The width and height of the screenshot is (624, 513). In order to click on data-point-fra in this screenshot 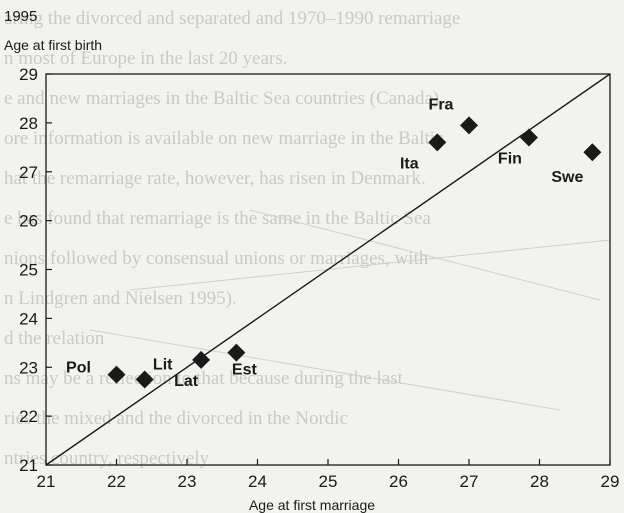, I will do `click(469, 125)`.